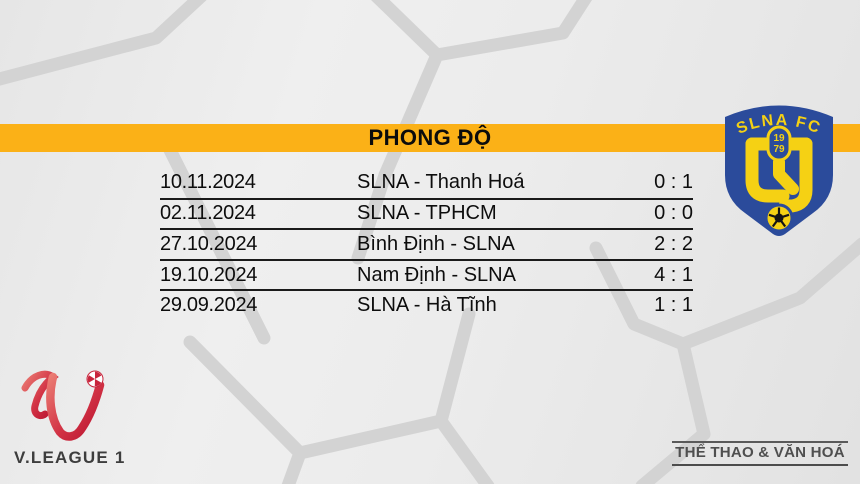 The width and height of the screenshot is (860, 484). I want to click on founded-year-bottom: 79, so click(779, 149).